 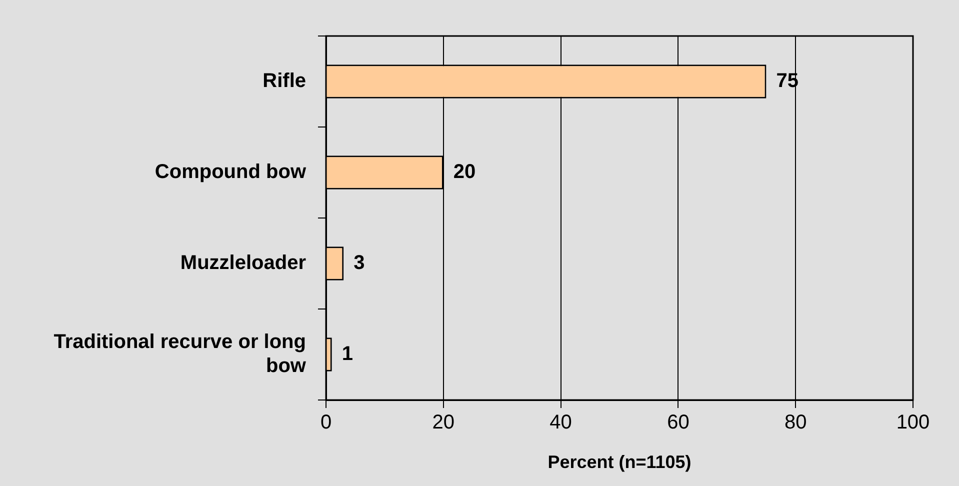 I want to click on x-tick-label: 60, so click(x=678, y=423).